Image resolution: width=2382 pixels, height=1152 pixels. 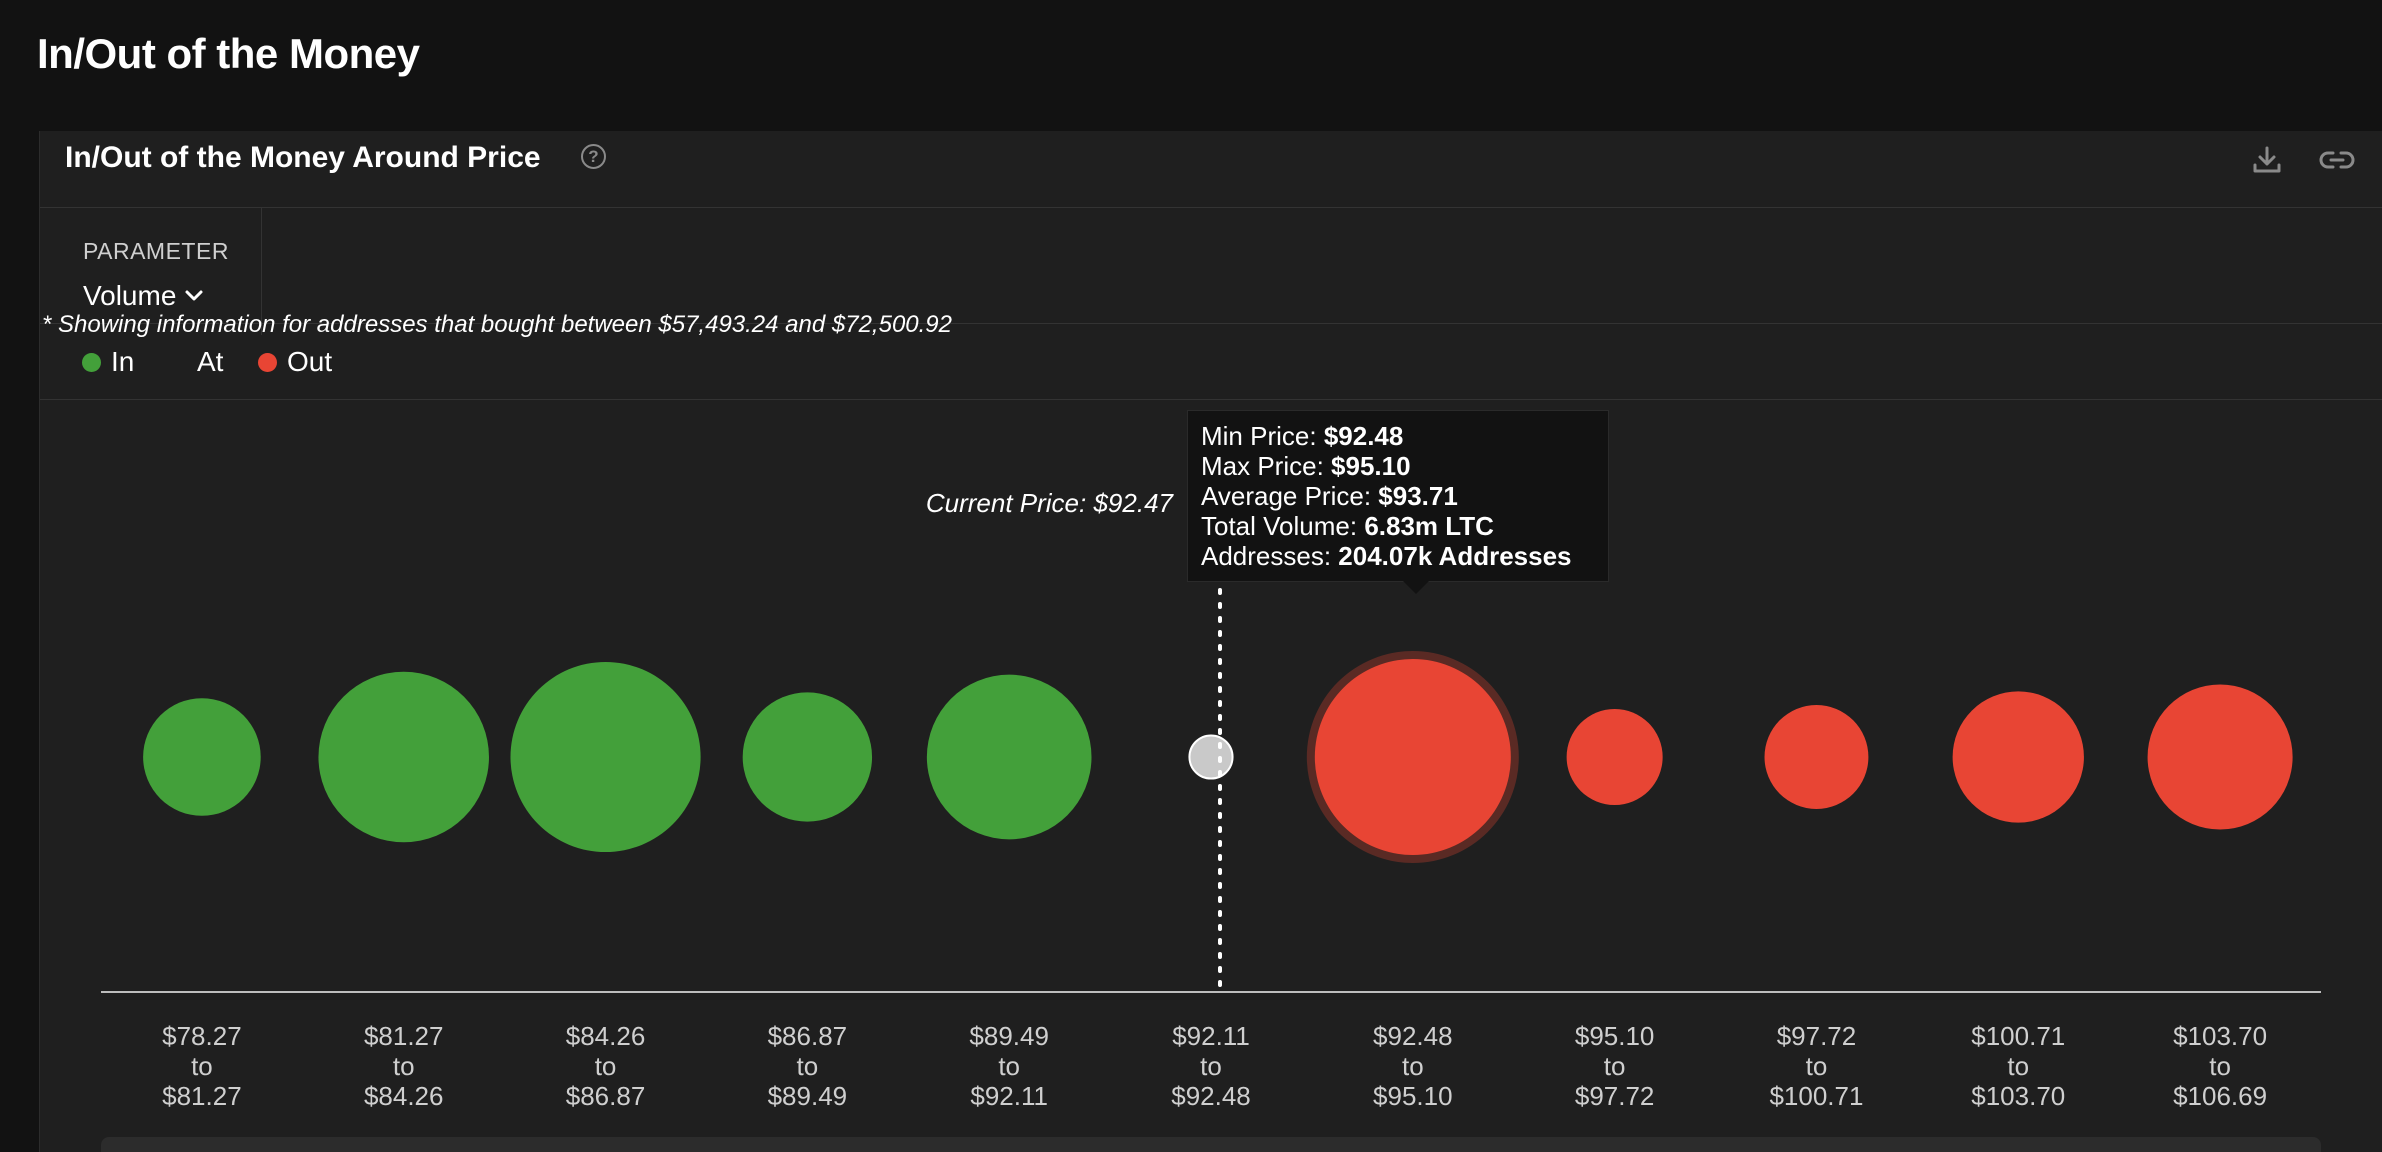 I want to click on x-tick-label-8-1: to, so click(x=1817, y=1066).